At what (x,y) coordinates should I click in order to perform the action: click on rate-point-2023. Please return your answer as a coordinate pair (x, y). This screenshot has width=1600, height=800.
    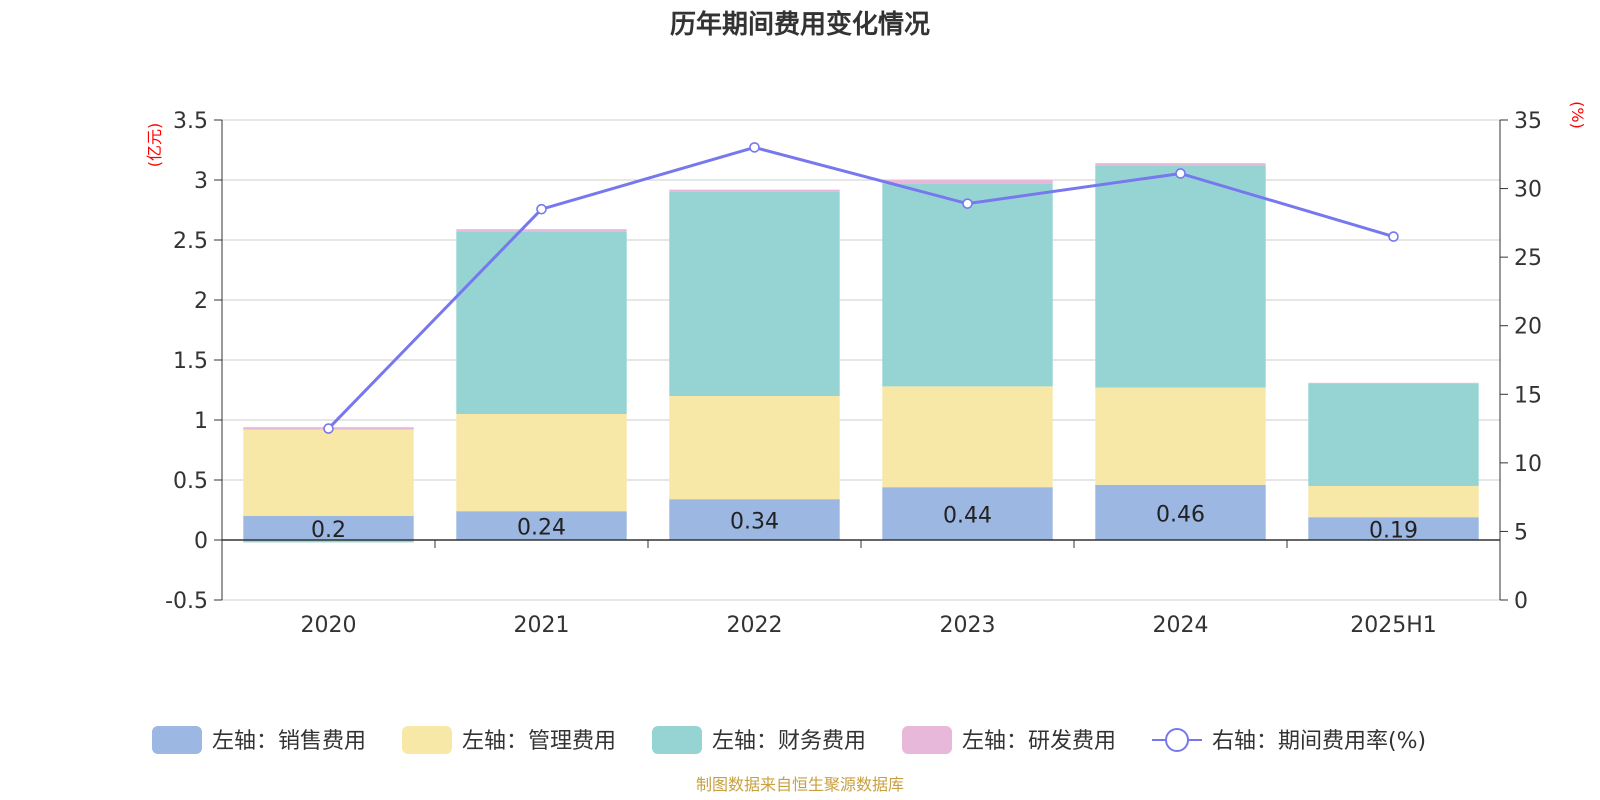
    Looking at the image, I should click on (967, 203).